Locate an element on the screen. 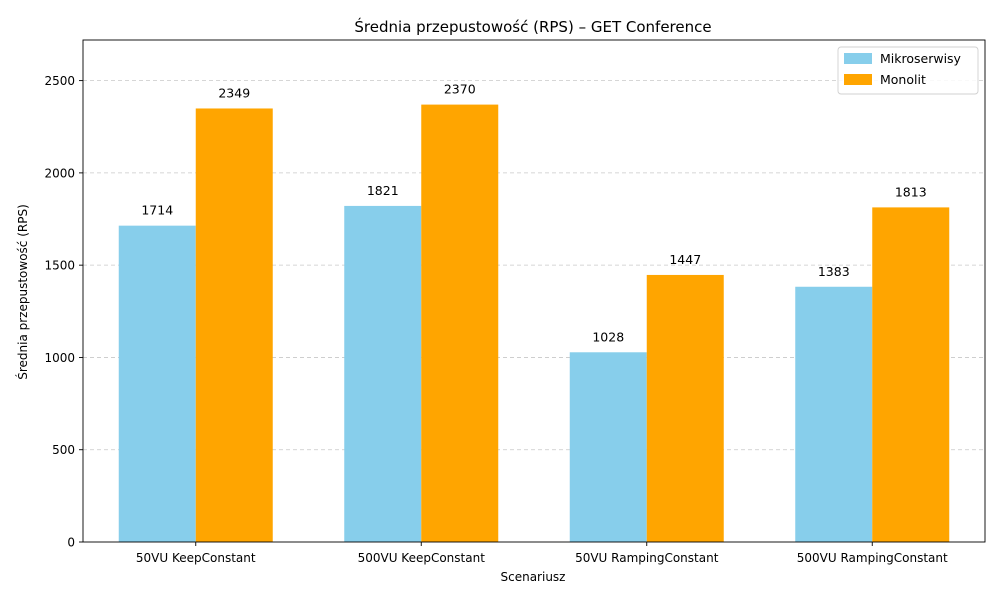 Image resolution: width=1000 pixels, height=600 pixels. y-tick-label: 1500 is located at coordinates (59, 266).